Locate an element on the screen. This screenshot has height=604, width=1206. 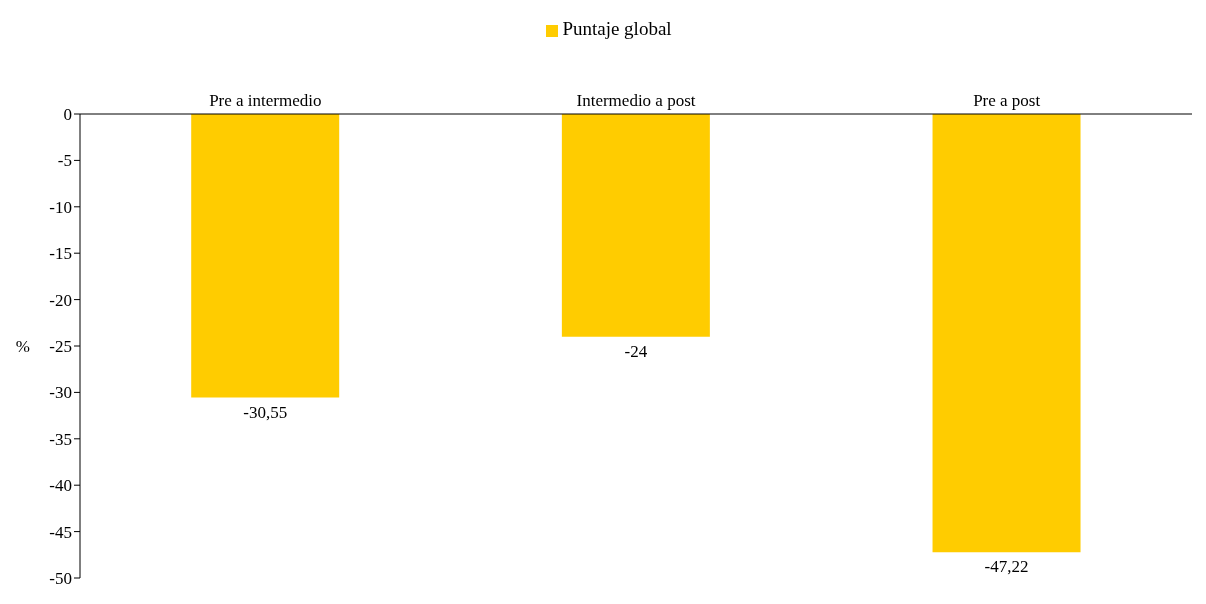
y-tick-label: -35 is located at coordinates (60, 439).